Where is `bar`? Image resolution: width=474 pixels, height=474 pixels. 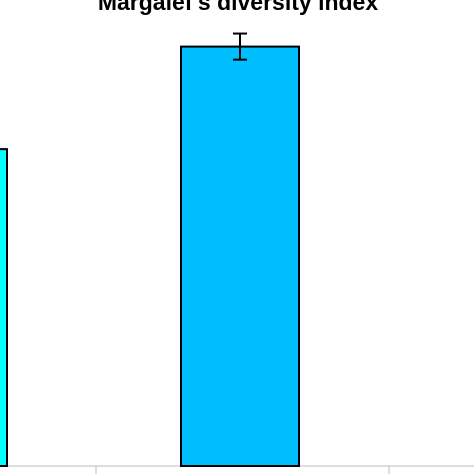 bar is located at coordinates (4, 307).